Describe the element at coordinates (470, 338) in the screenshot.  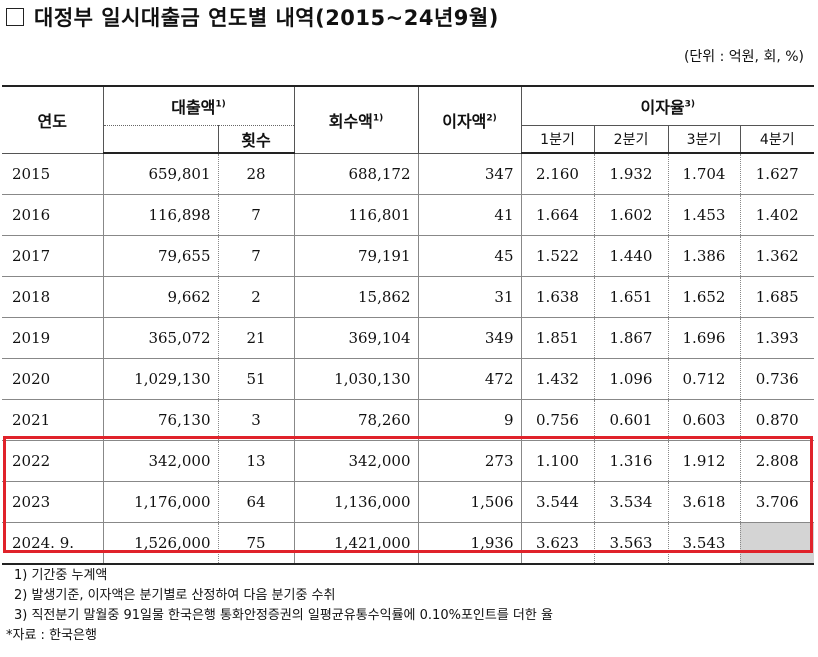
I see `cell-interest: 349` at that location.